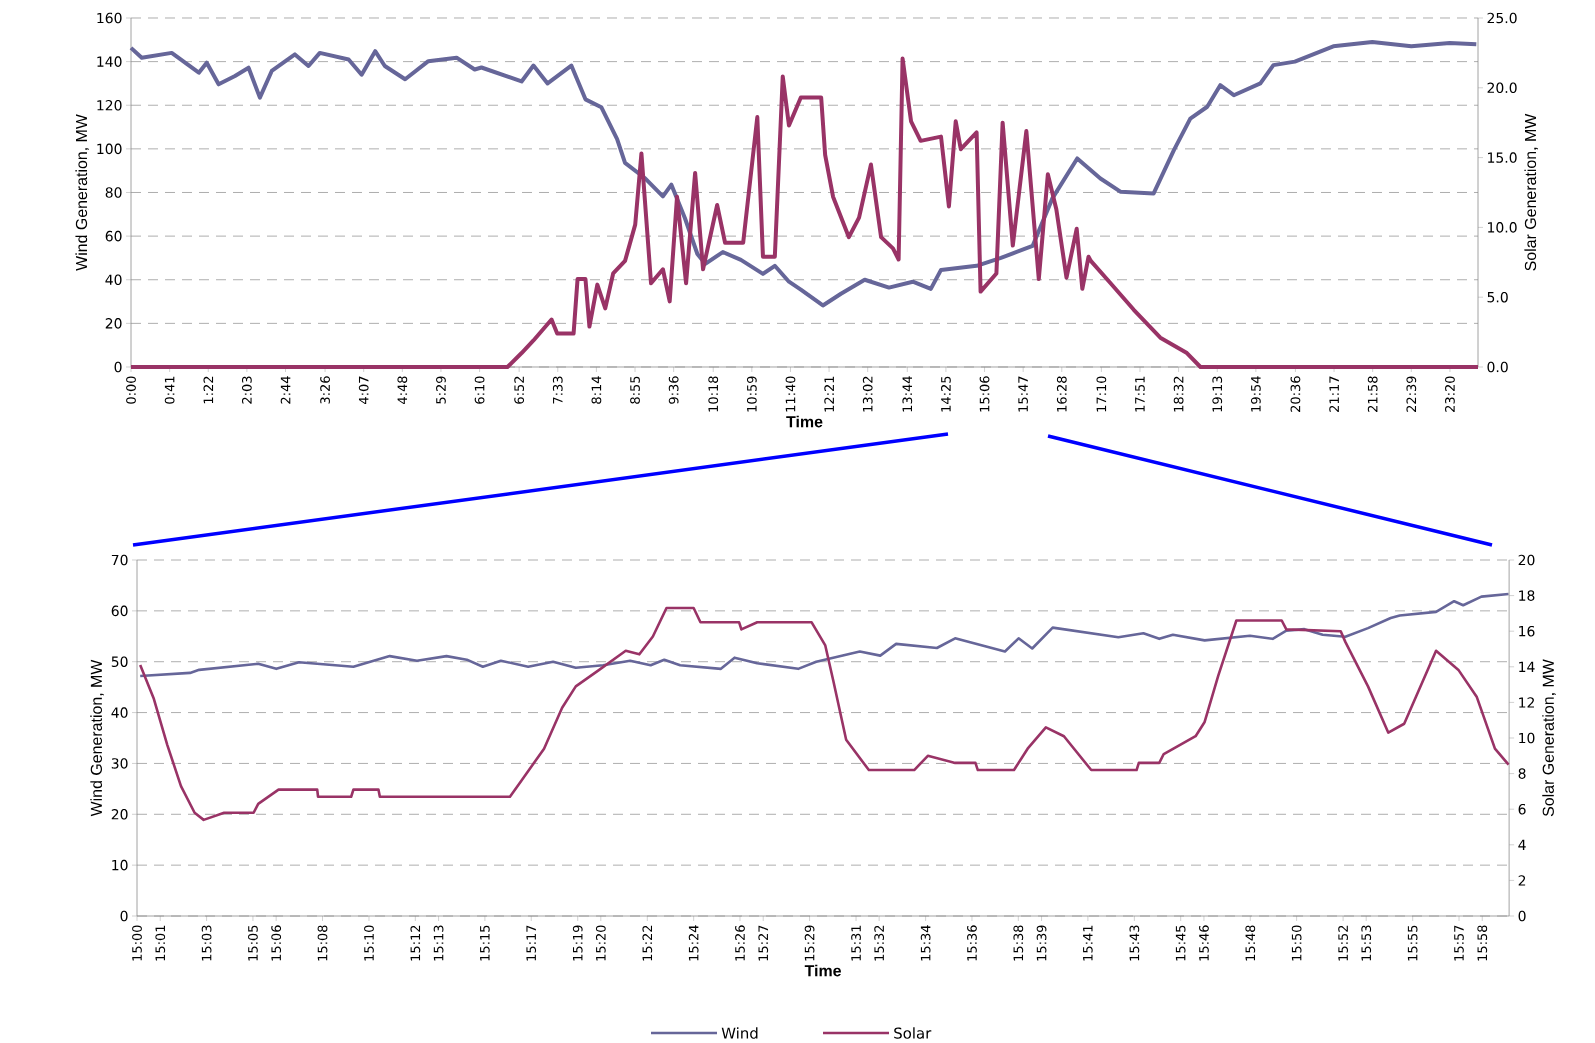 This screenshot has width=1595, height=1043. I want to click on x-tick-label: 7:33, so click(557, 390).